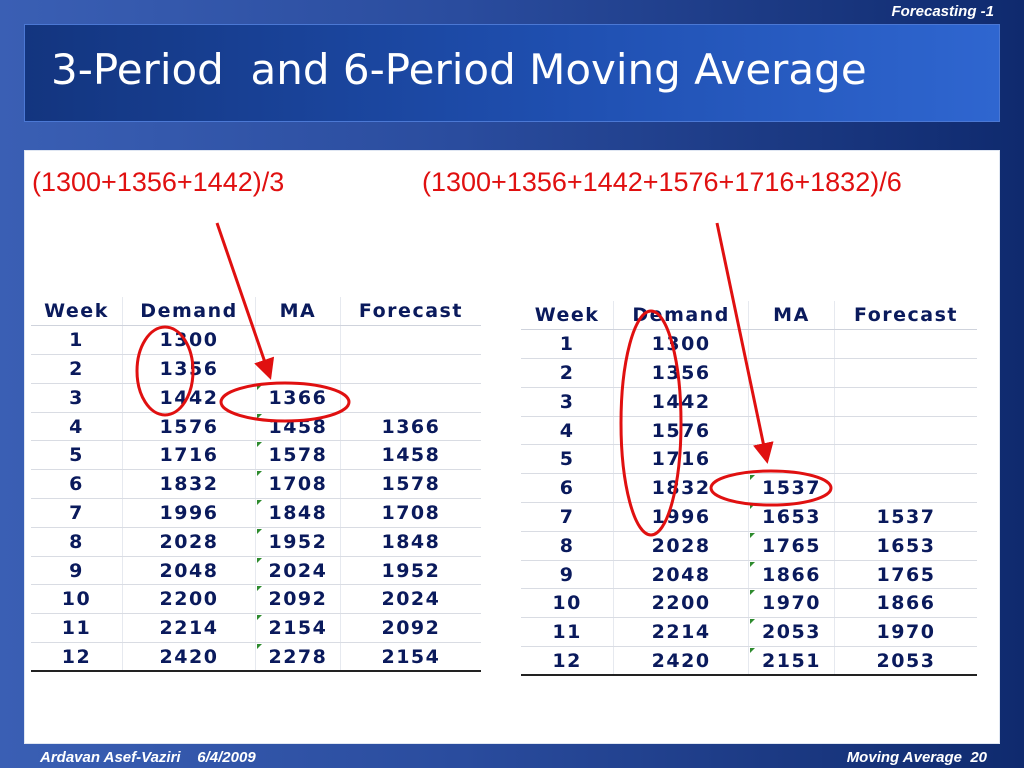 The width and height of the screenshot is (1024, 768). I want to click on cell-forecast: 1537, so click(905, 517).